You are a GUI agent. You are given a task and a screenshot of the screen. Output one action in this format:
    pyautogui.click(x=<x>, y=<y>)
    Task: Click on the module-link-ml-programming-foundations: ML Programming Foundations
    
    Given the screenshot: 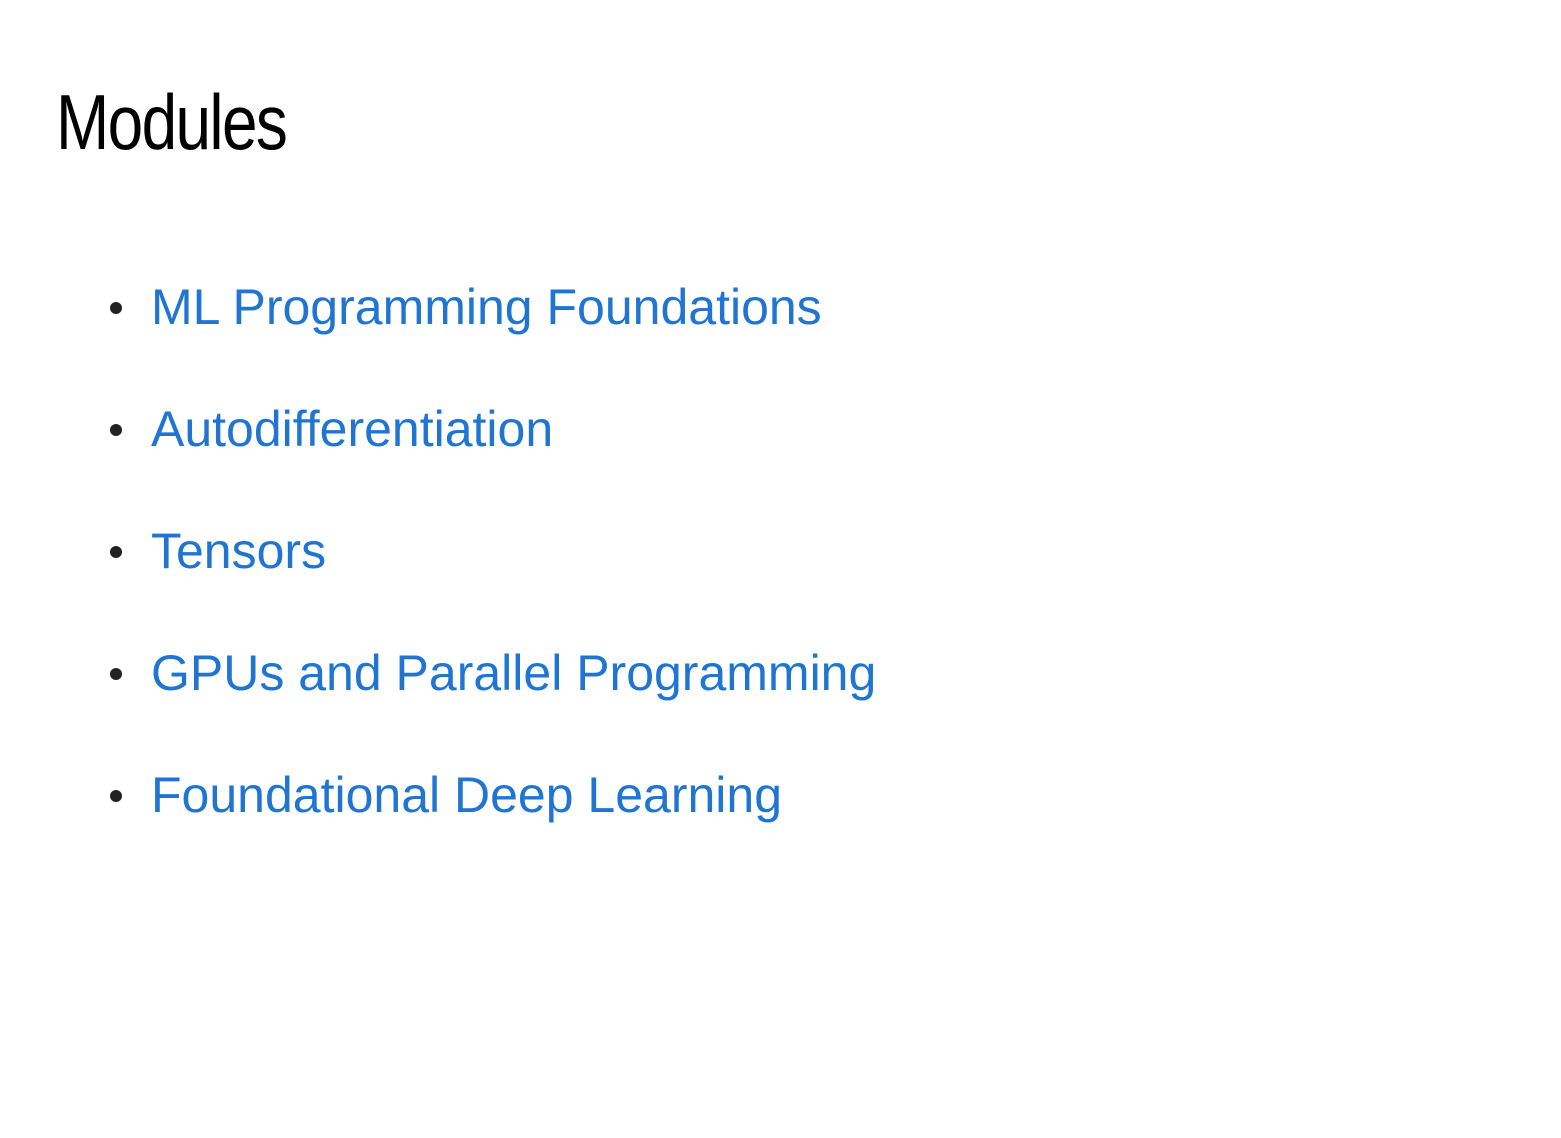 What is the action you would take?
    pyautogui.click(x=486, y=307)
    